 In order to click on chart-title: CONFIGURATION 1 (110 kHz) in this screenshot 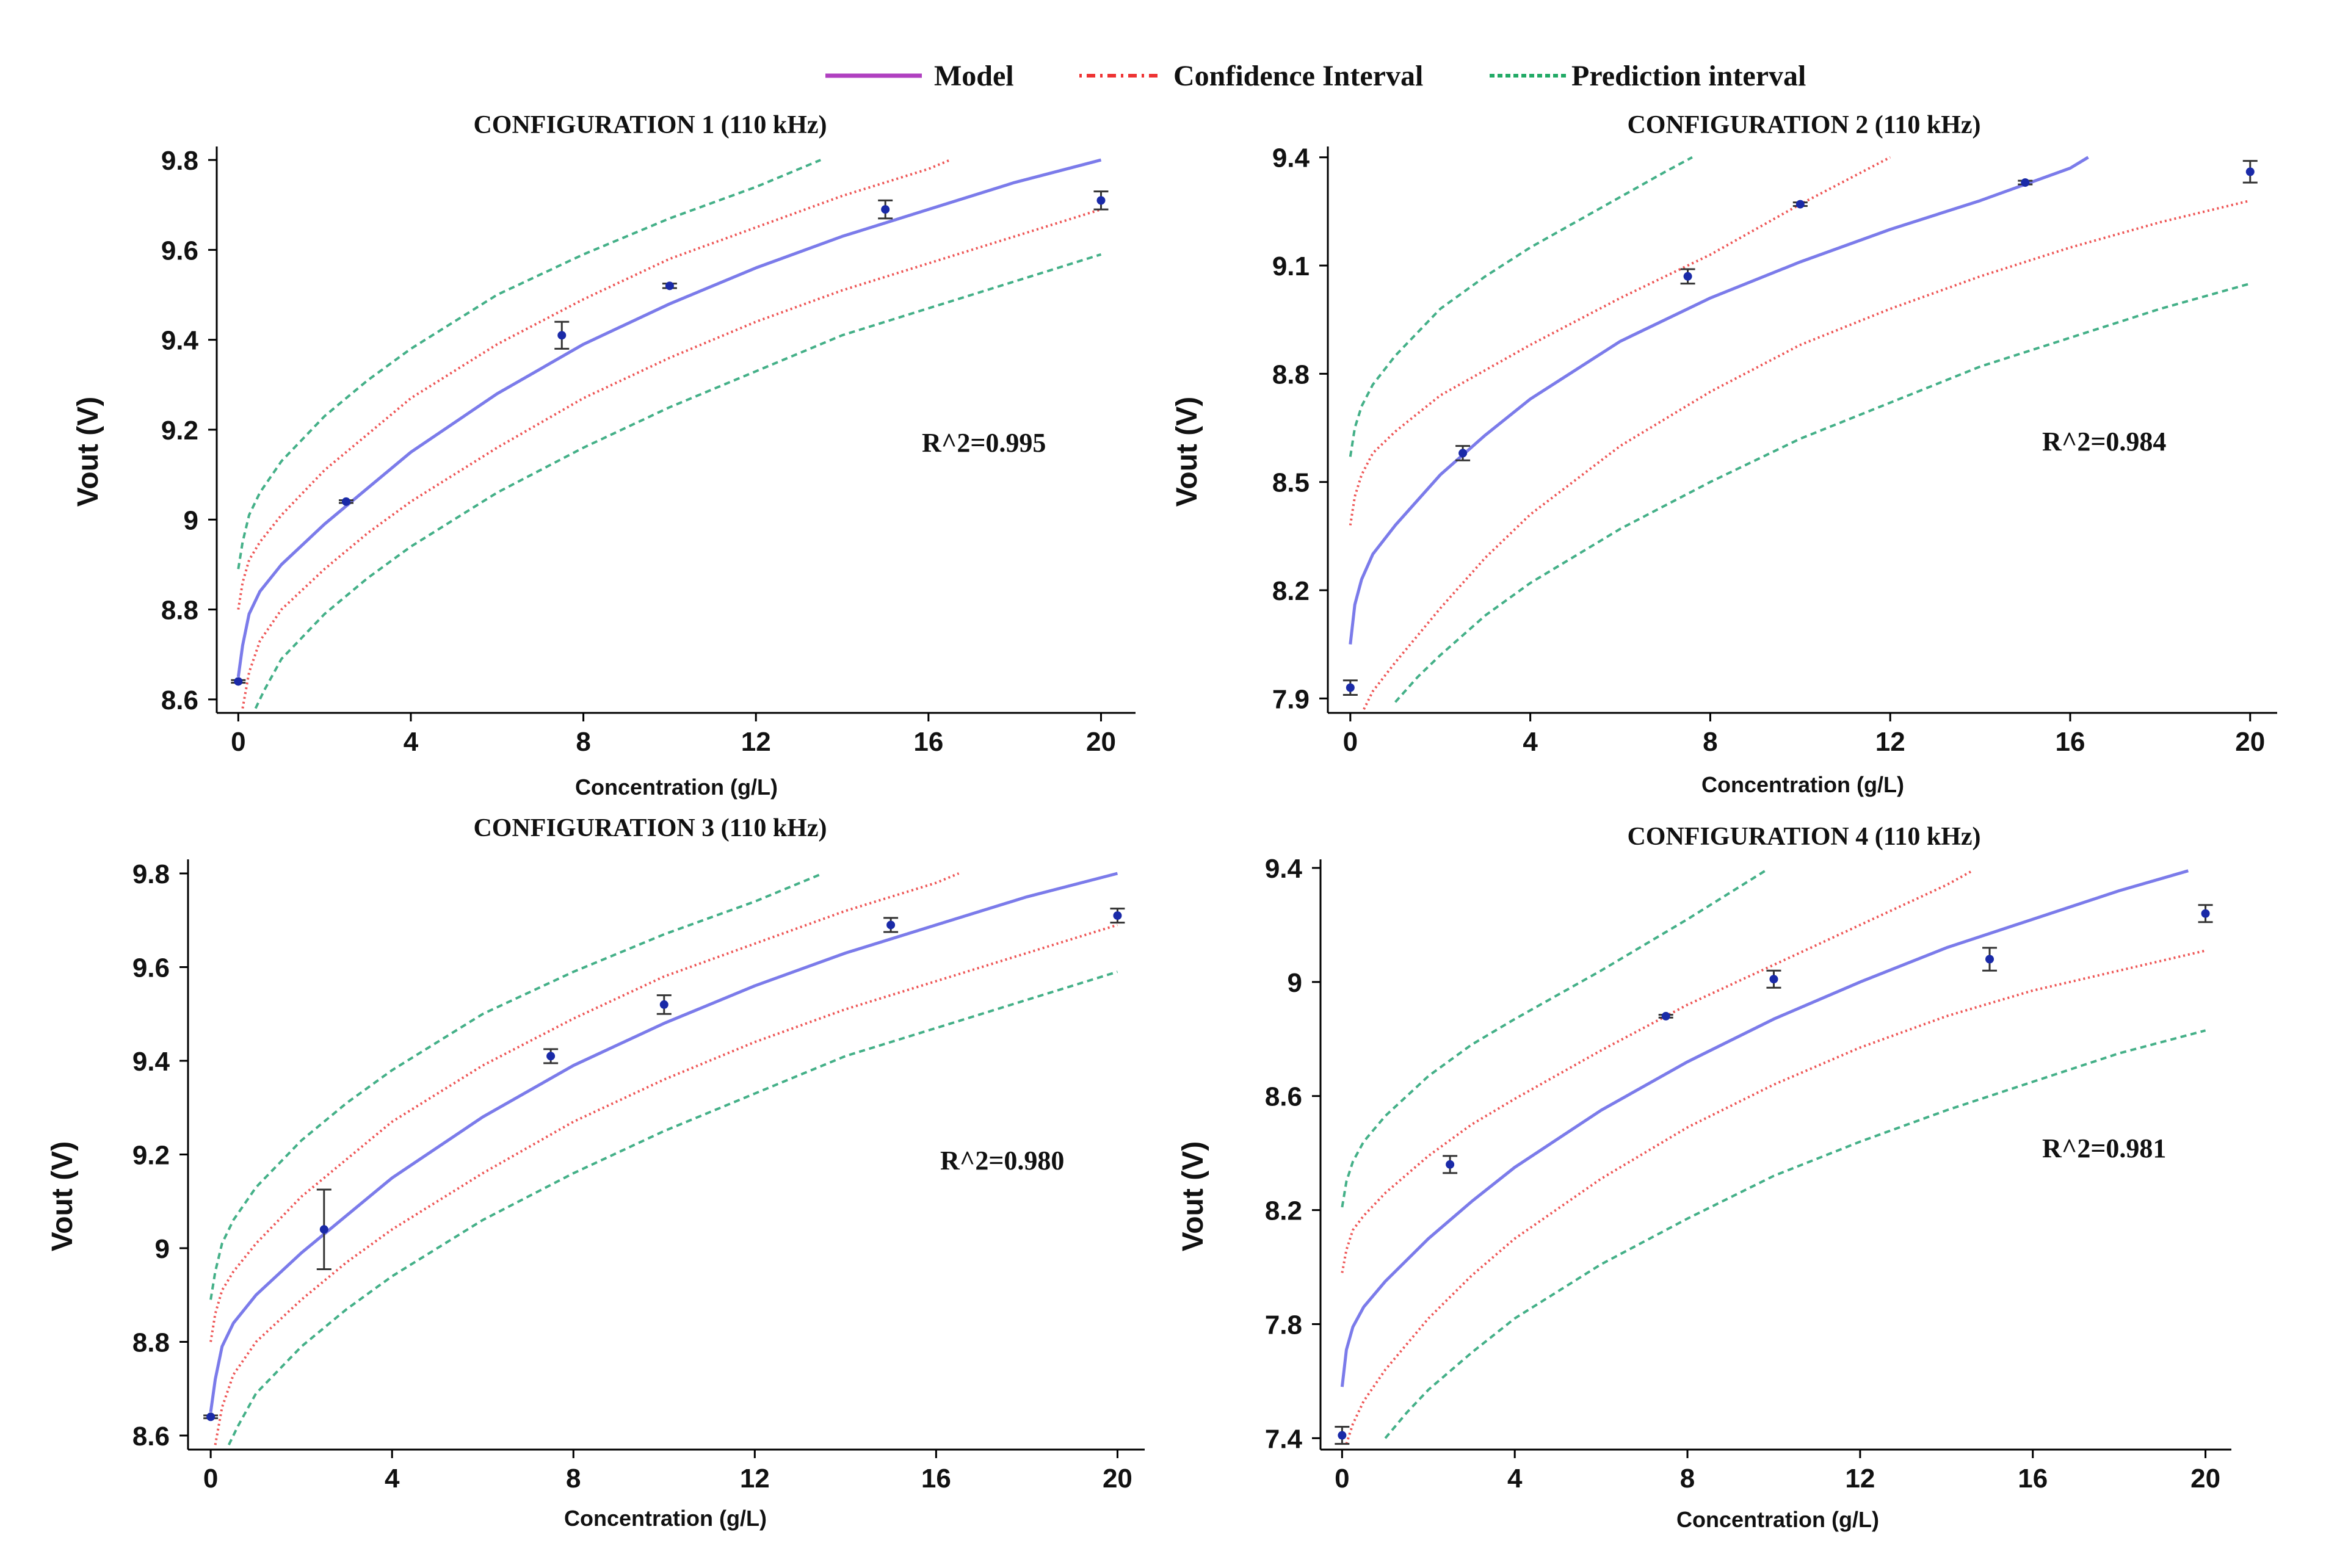, I will do `click(650, 125)`.